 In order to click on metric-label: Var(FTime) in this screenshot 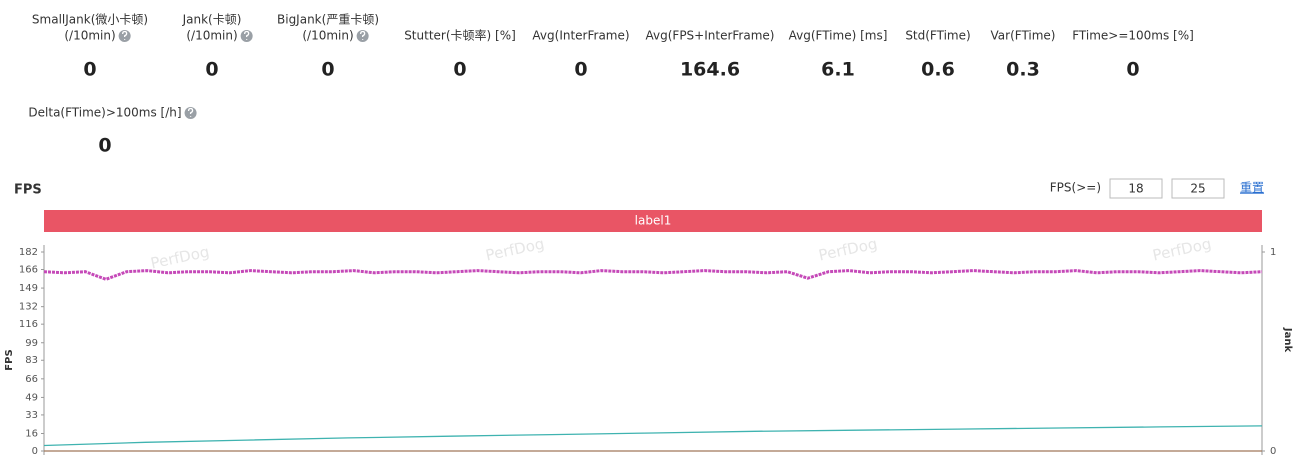, I will do `click(1023, 36)`.